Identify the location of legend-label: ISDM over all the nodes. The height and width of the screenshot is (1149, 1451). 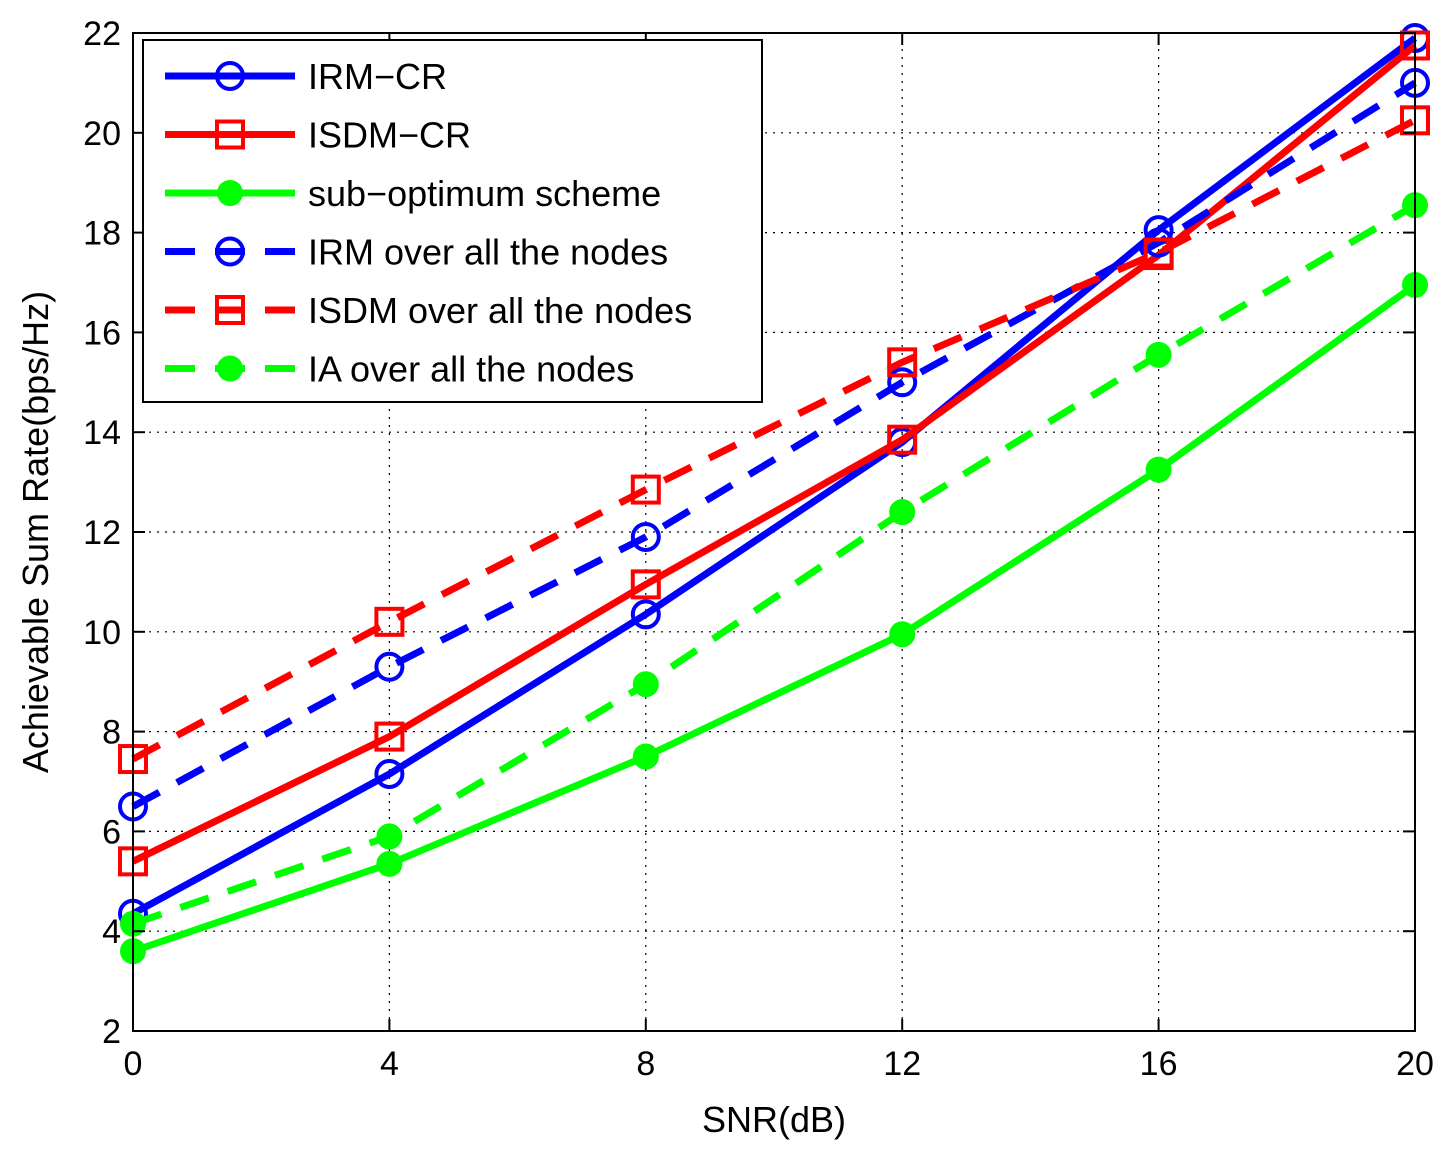
(500, 310).